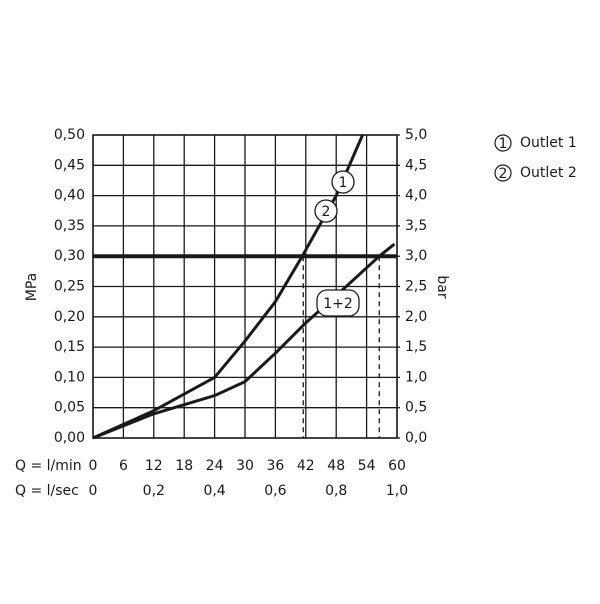 This screenshot has height=604, width=600. I want to click on curve-label: 1, so click(343, 183).